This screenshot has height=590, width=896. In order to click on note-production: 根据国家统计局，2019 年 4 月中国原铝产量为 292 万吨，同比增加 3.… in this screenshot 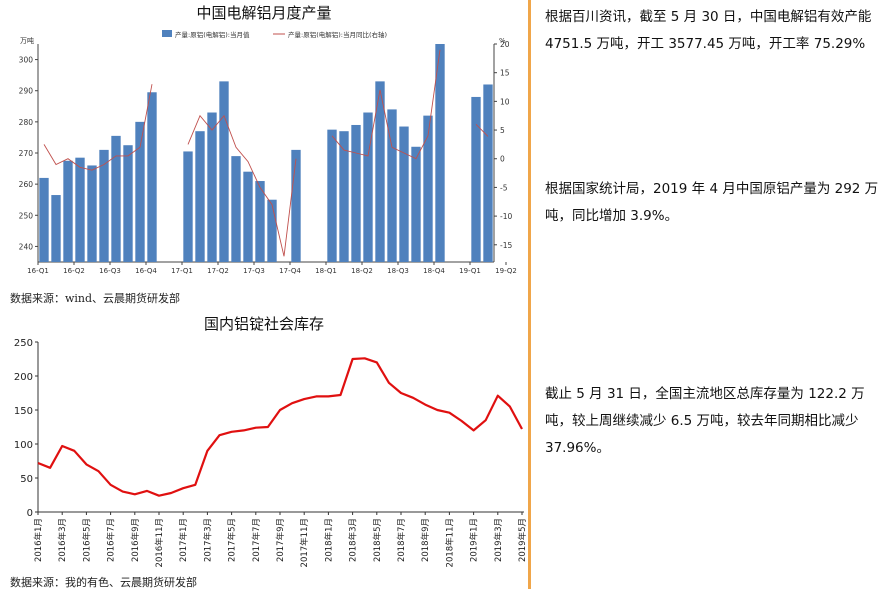, I will do `click(712, 202)`.